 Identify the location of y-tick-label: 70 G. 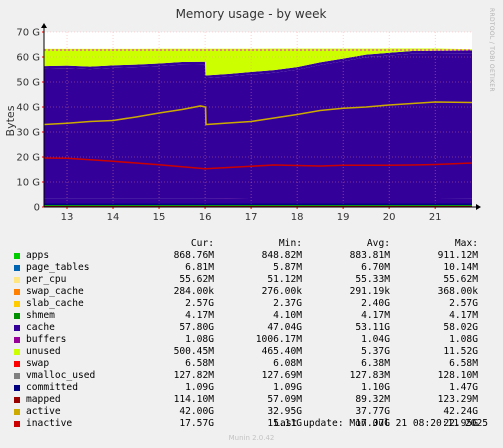
(28, 33).